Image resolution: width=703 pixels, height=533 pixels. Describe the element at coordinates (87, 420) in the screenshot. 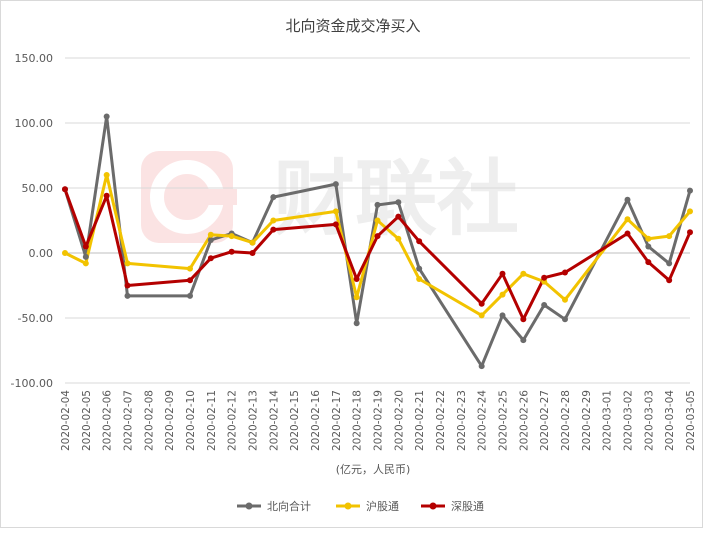

I see `x-tick-label: 2020-02-05` at that location.